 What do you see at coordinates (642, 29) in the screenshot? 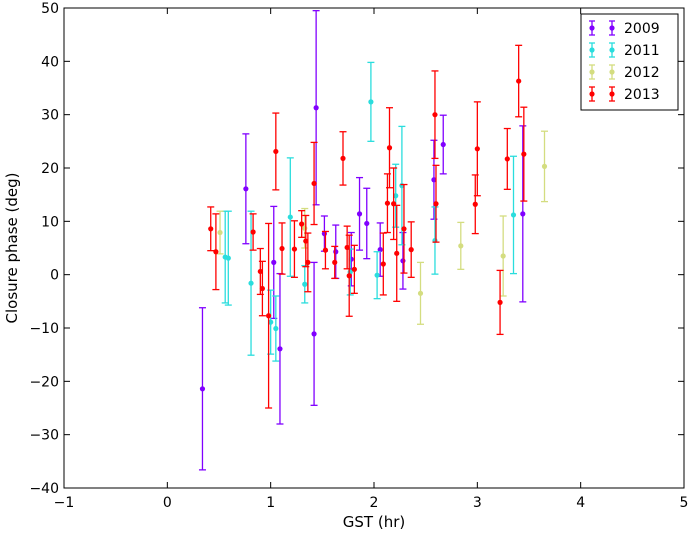
I see `legend-label: 2009` at bounding box center [642, 29].